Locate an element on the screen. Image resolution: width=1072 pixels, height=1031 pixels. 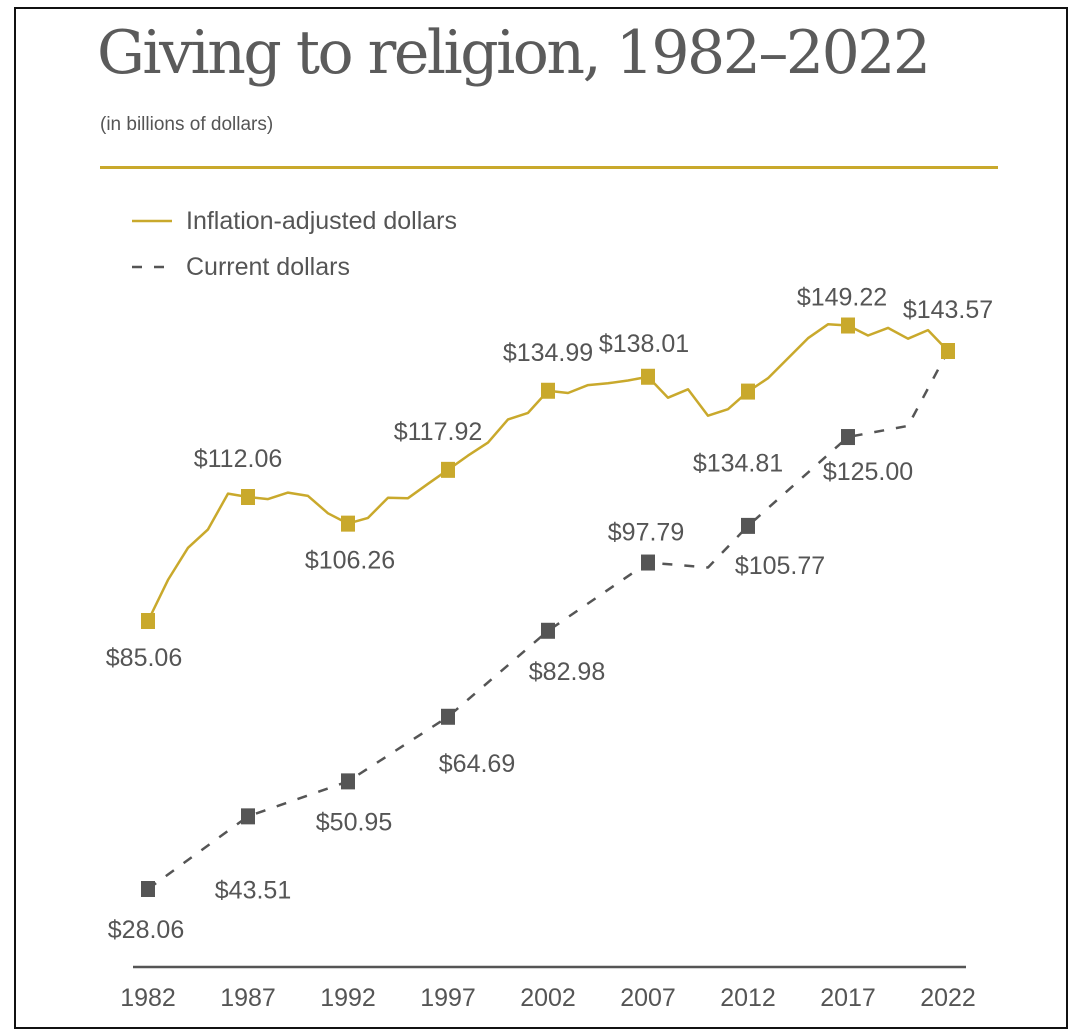
x-tick-label: 1987 is located at coordinates (248, 998).